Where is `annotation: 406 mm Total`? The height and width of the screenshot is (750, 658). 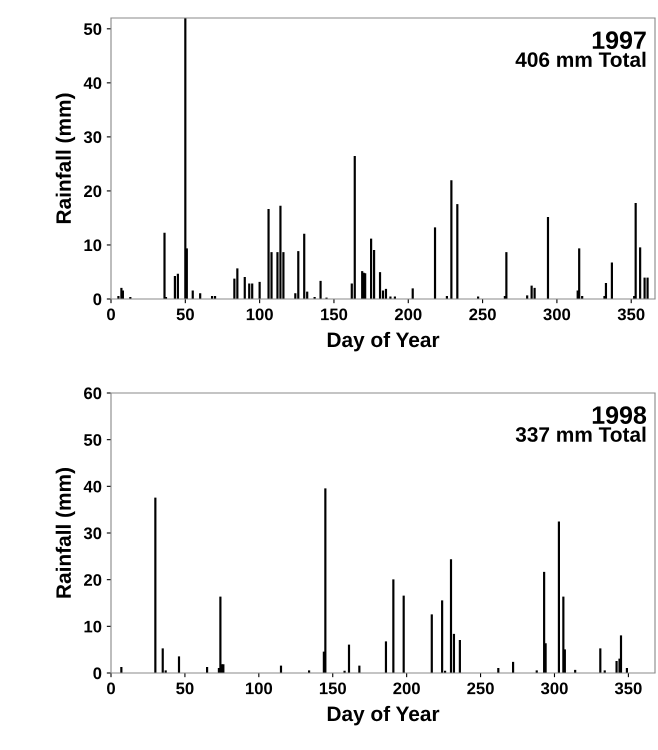
annotation: 406 mm Total is located at coordinates (581, 60).